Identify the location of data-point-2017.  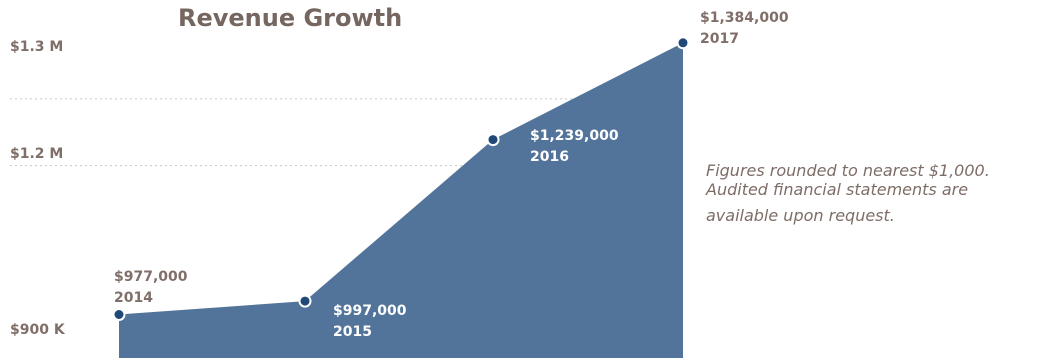
(683, 43).